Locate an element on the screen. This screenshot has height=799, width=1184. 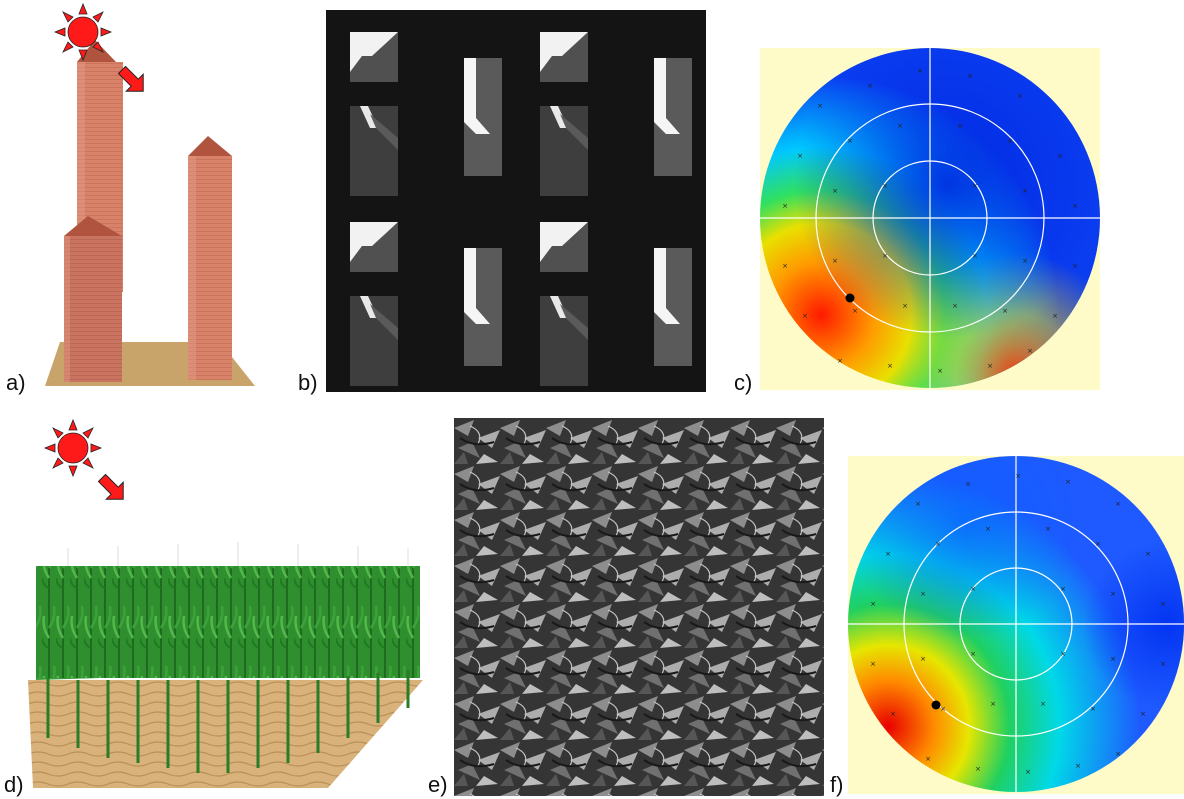
panel-label-e: e) is located at coordinates (438, 784).